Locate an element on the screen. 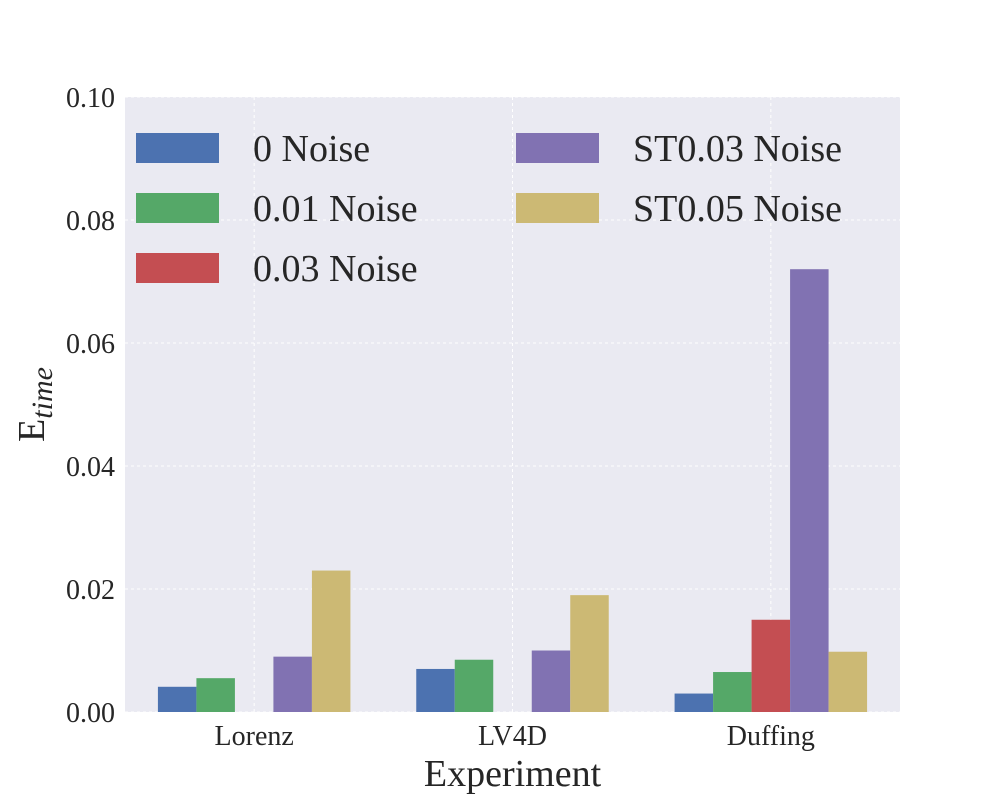  bar-0-noise-duffing is located at coordinates (694, 702).